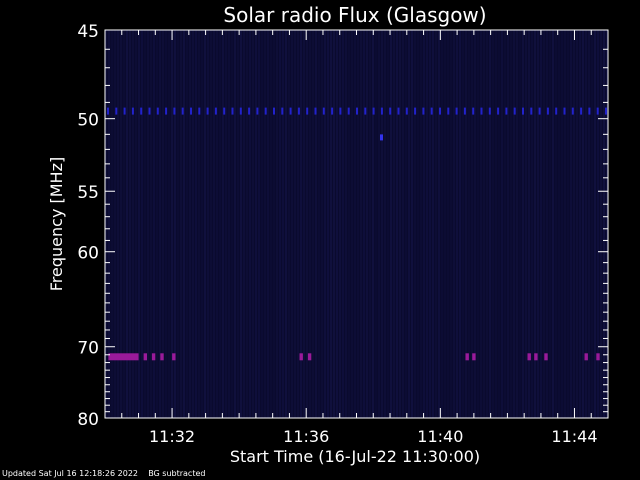 Image resolution: width=640 pixels, height=480 pixels. I want to click on chart-title: Solar radio Flux (Glasgow), so click(354, 15).